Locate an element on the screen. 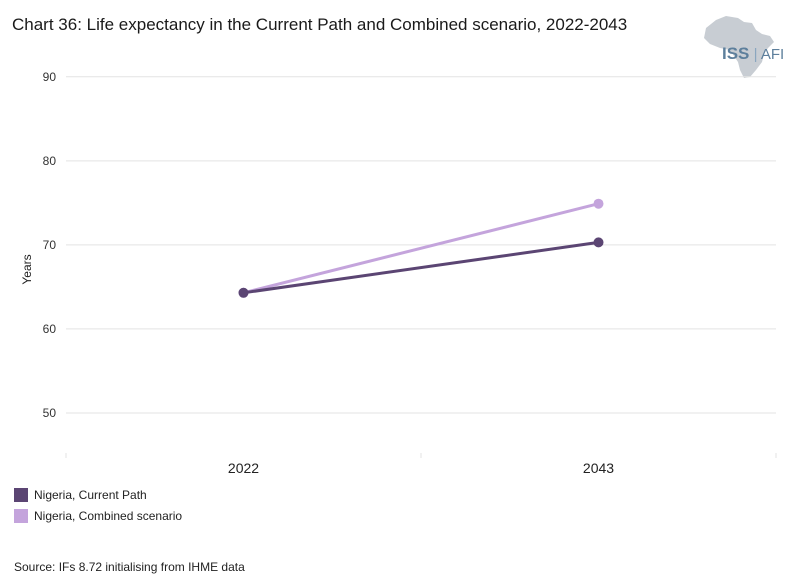 Image resolution: width=786 pixels, height=588 pixels. x-tick-label: 2043 is located at coordinates (598, 468).